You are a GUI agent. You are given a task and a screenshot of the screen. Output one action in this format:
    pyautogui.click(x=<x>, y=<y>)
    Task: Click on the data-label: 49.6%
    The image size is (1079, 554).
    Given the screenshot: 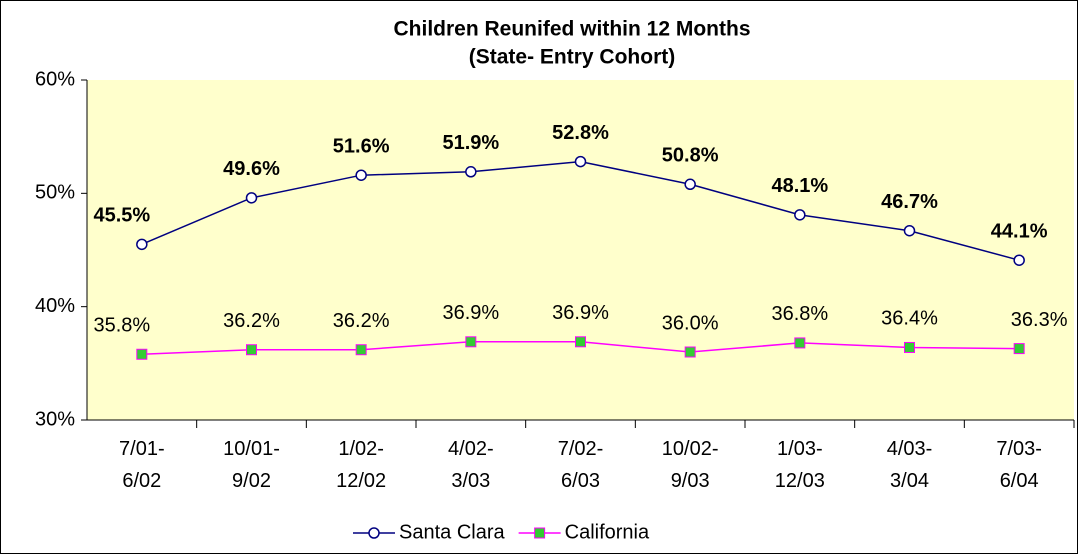 What is the action you would take?
    pyautogui.click(x=251, y=169)
    